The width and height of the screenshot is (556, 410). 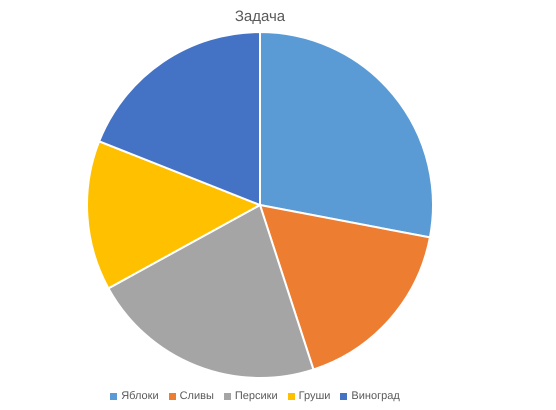 I want to click on legend-label: Виноград, so click(x=375, y=396).